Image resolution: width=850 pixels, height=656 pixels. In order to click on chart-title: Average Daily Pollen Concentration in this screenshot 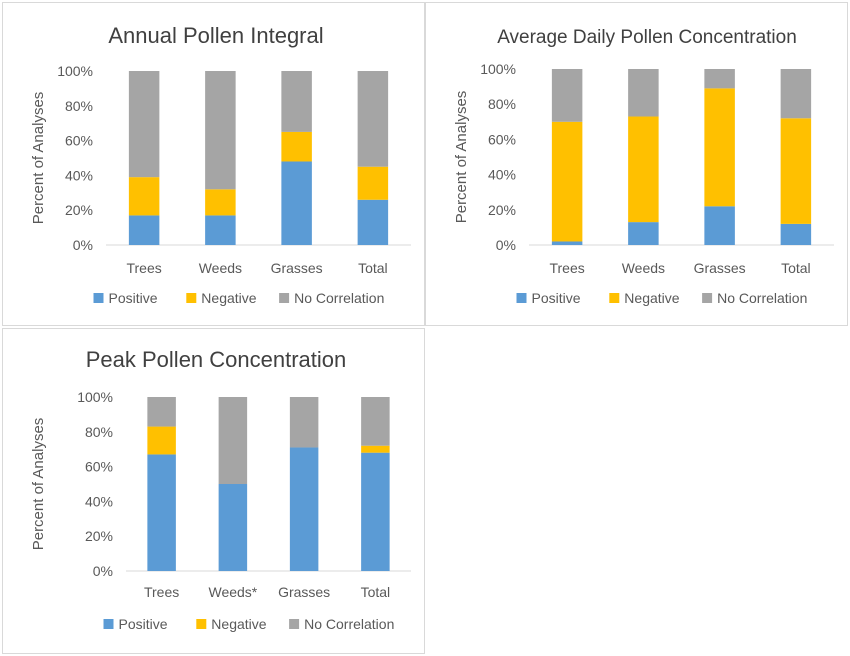, I will do `click(647, 37)`.